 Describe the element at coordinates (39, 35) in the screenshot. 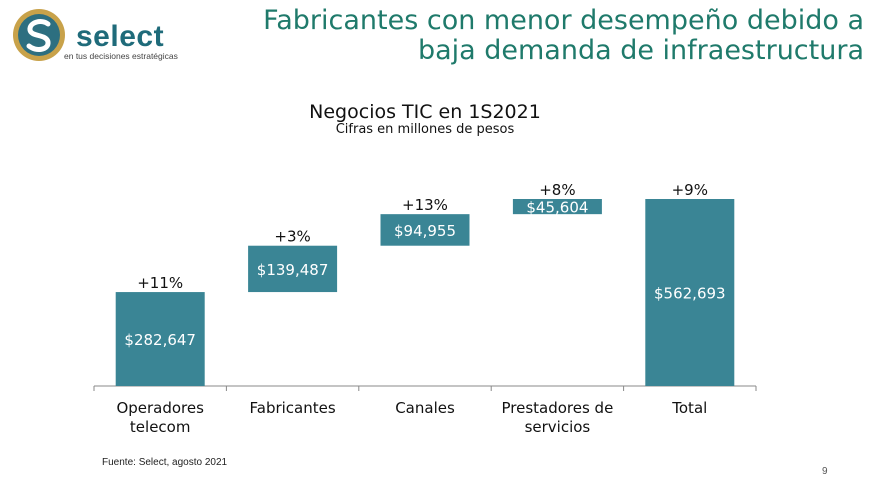

I see `select-logo-icon` at that location.